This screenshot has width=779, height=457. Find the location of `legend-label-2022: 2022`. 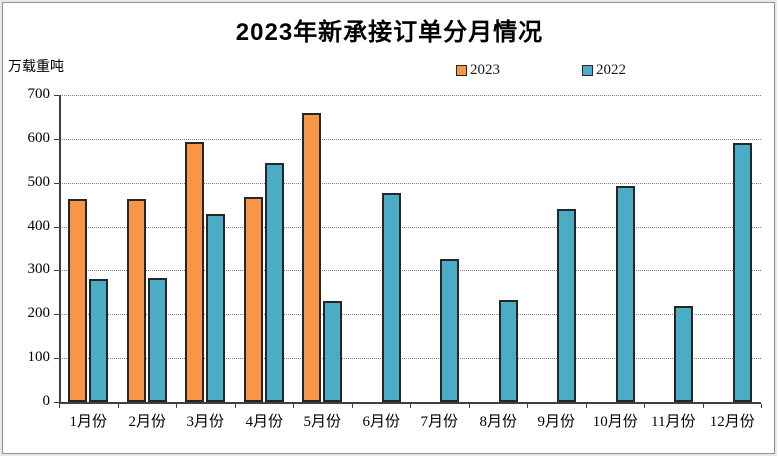

legend-label-2022: 2022 is located at coordinates (611, 70).